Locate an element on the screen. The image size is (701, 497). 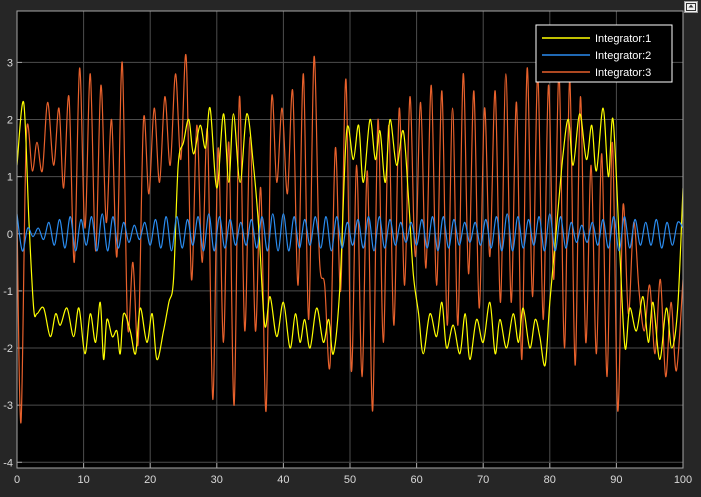
x-tick-label: 0 is located at coordinates (17, 480).